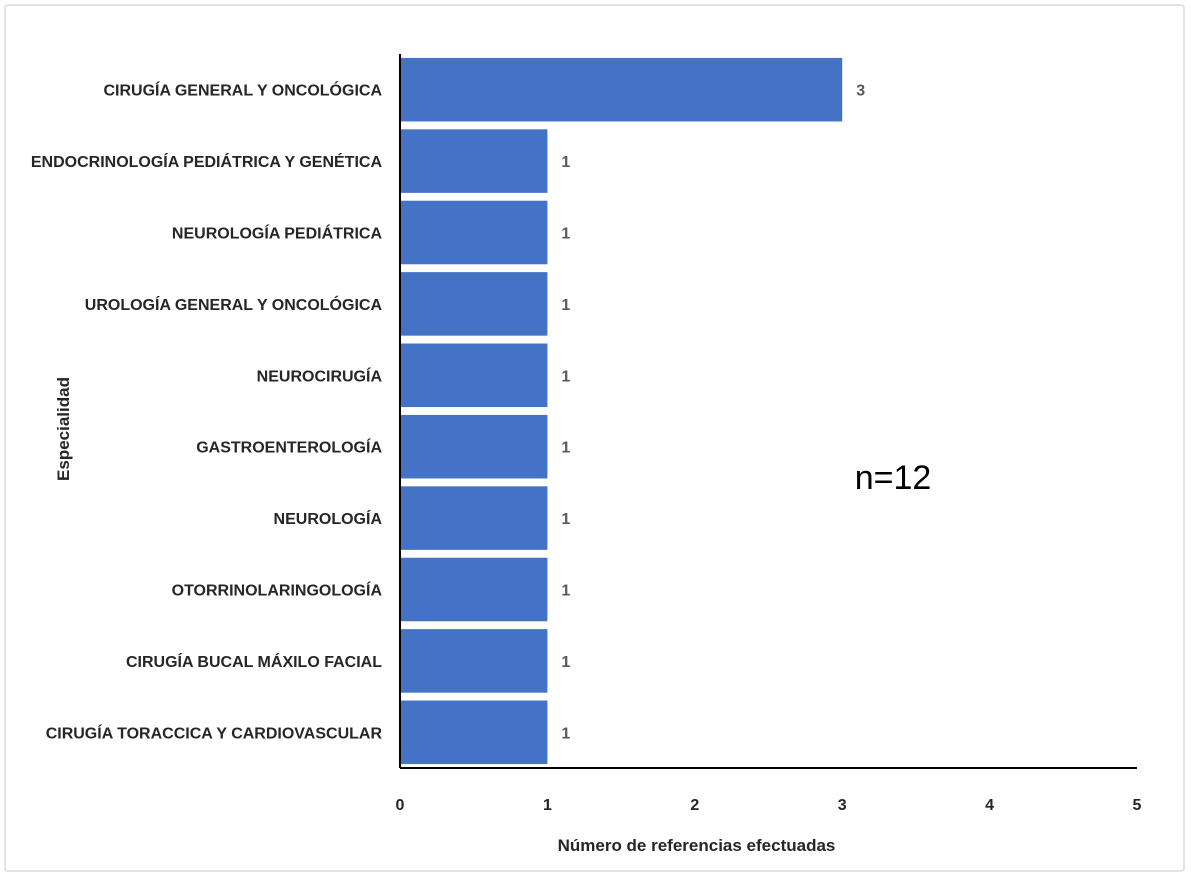 The width and height of the screenshot is (1191, 878). What do you see at coordinates (989, 805) in the screenshot?
I see `x-tick-label: 4` at bounding box center [989, 805].